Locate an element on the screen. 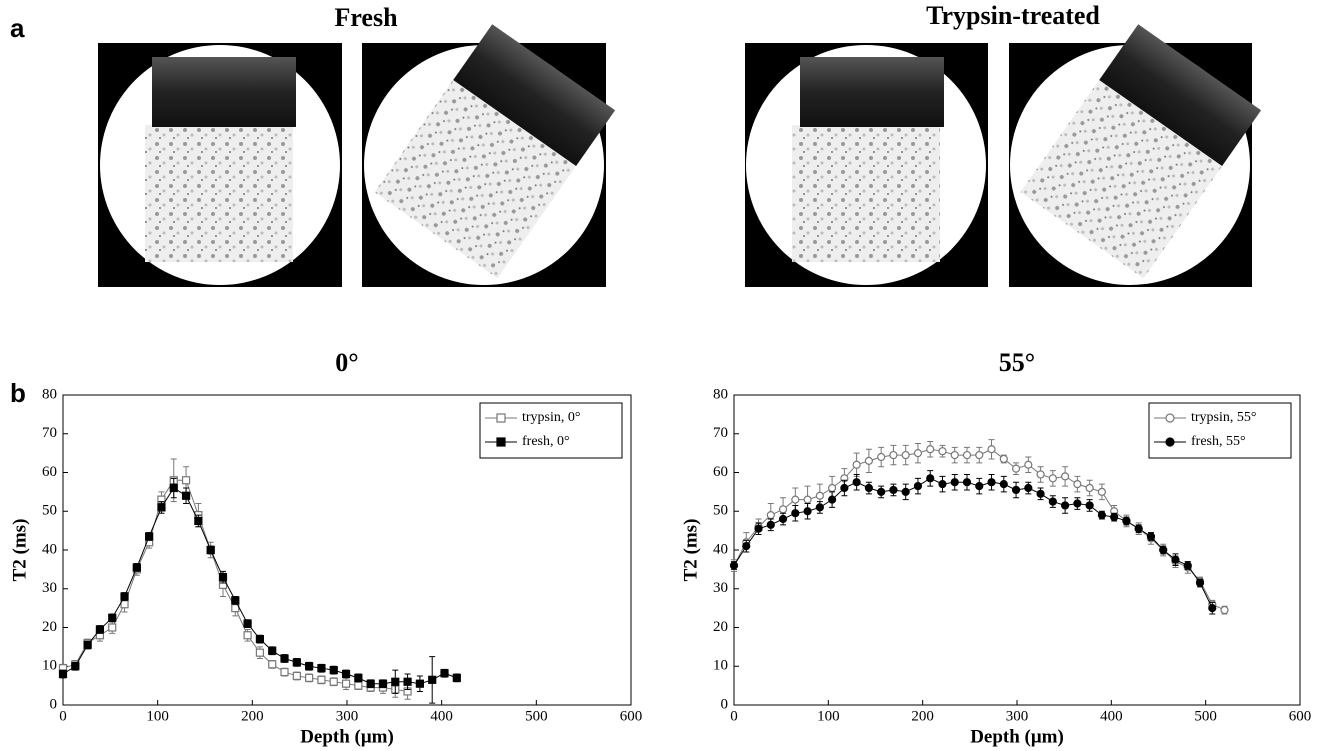  image-title: Fresh is located at coordinates (366, 17).